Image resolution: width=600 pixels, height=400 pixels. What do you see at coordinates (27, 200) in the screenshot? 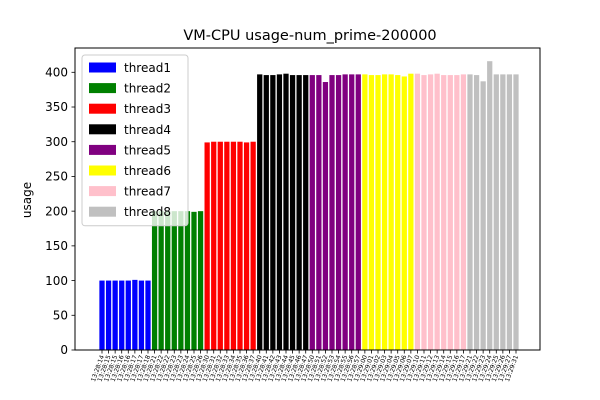
I see `y-axis-label: usage` at bounding box center [27, 200].